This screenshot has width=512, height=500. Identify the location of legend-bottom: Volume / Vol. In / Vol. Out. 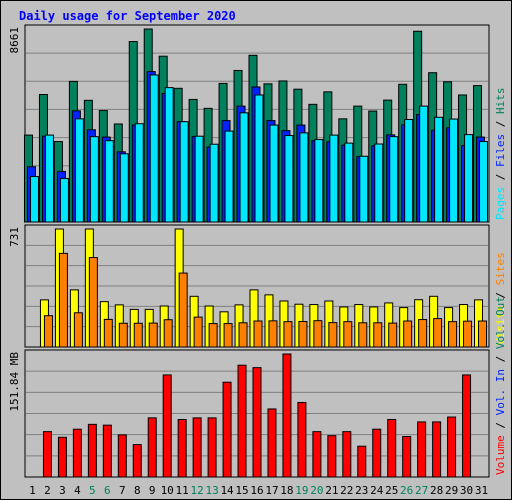
(500, 385).